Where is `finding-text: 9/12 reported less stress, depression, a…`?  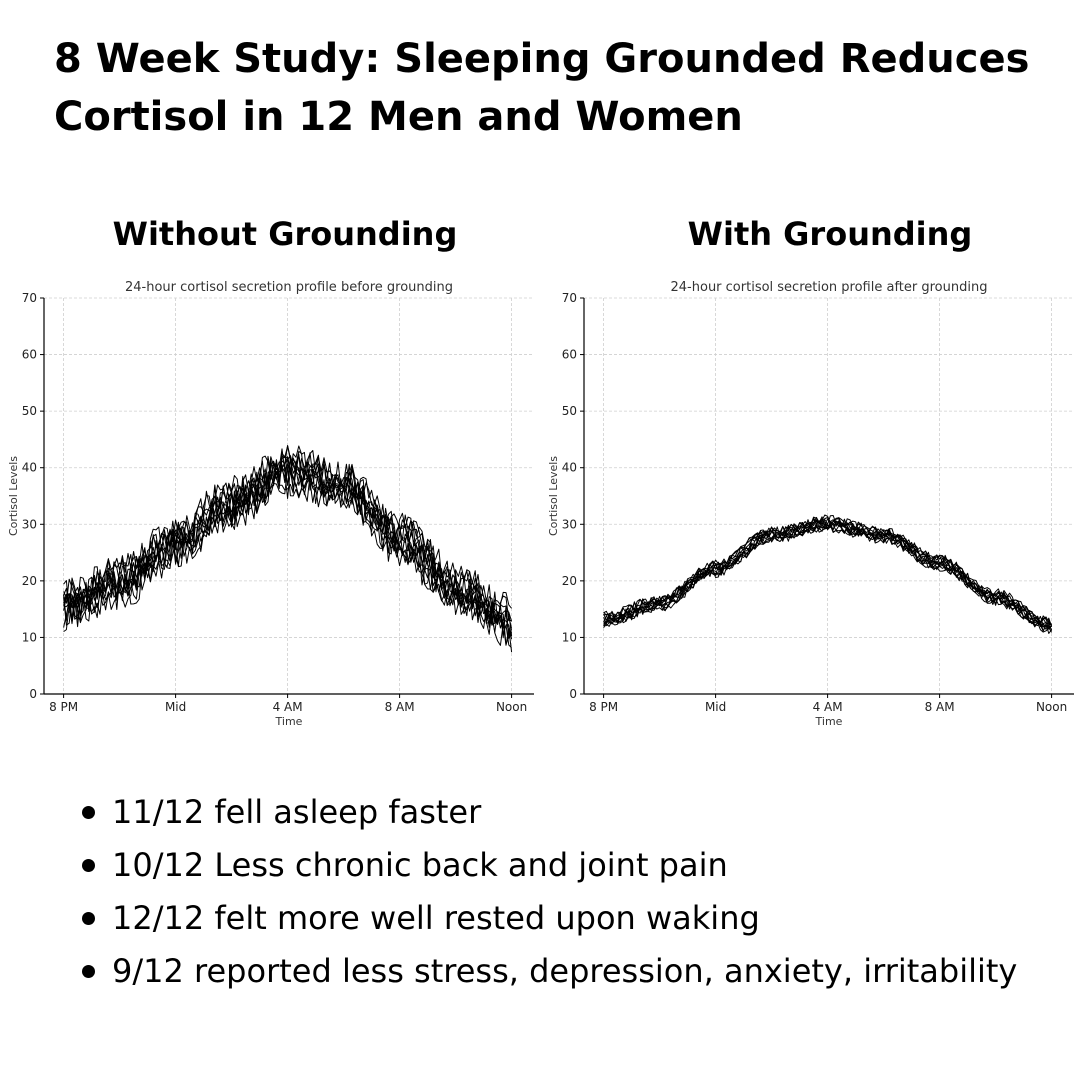
finding-text: 9/12 reported less stress, depression, a… is located at coordinates (565, 971).